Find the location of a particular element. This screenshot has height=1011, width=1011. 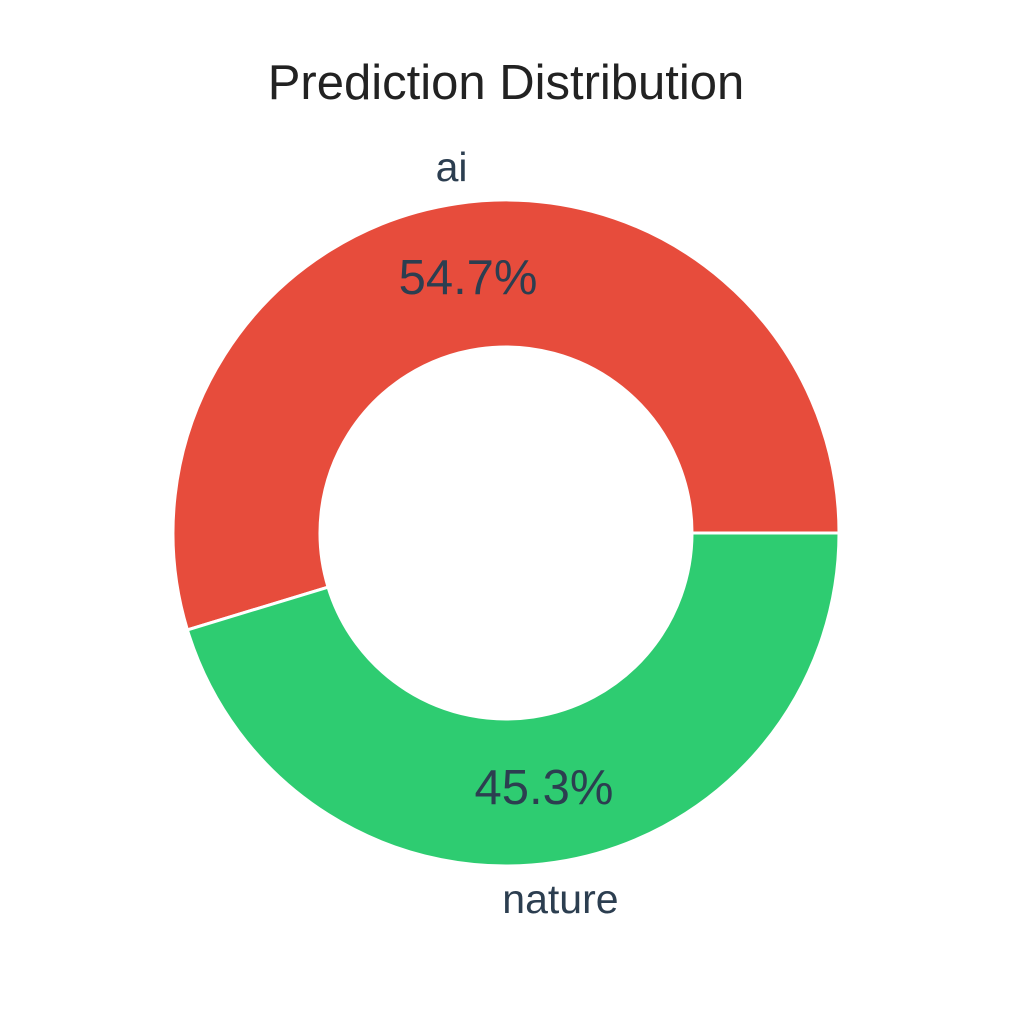

slice-label-nature: nature is located at coordinates (560, 899).